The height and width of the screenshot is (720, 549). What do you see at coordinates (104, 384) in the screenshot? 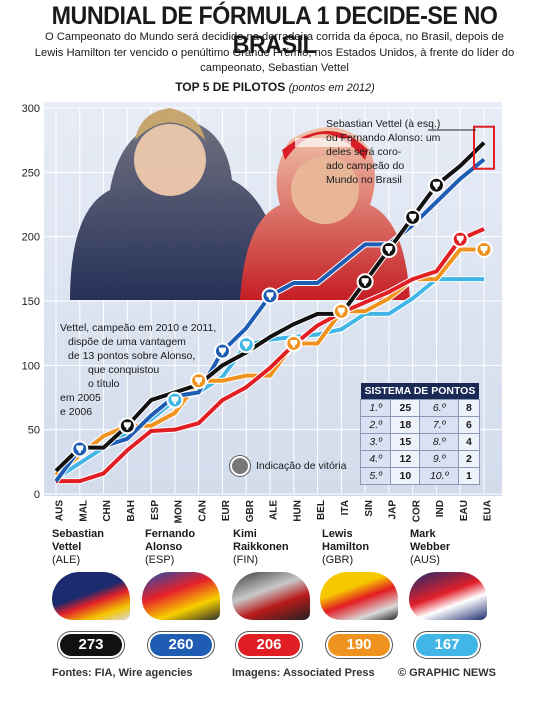
I see `callout-vettel-line: o título` at bounding box center [104, 384].